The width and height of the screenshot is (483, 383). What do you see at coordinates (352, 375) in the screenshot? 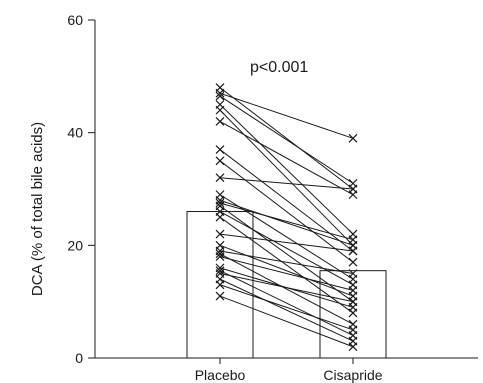
I see `x-tick-label-cisapride: Cisapride` at bounding box center [352, 375].